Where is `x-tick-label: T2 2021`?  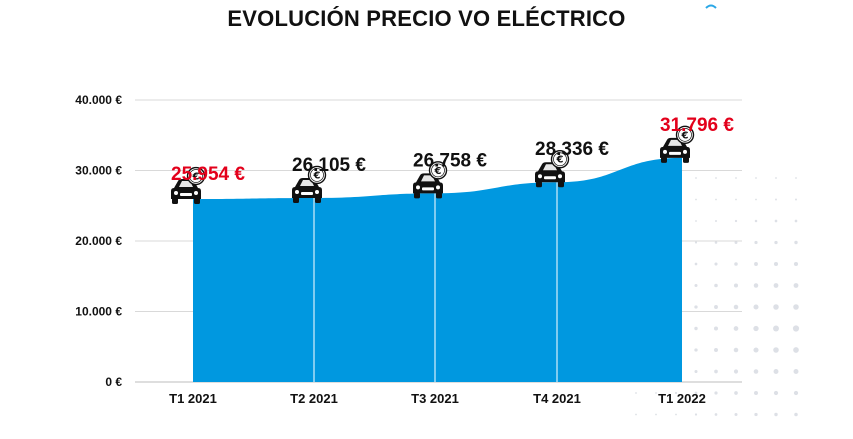
x-tick-label: T2 2021 is located at coordinates (314, 398).